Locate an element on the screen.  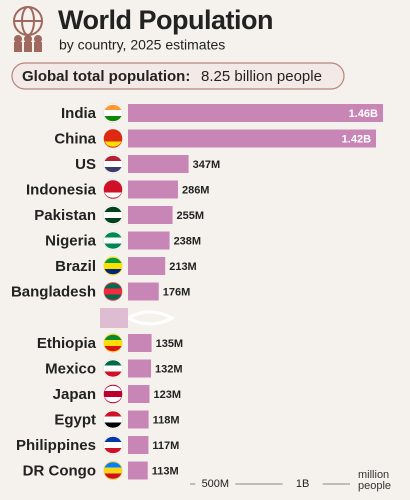
value-label: 135M is located at coordinates (170, 344).